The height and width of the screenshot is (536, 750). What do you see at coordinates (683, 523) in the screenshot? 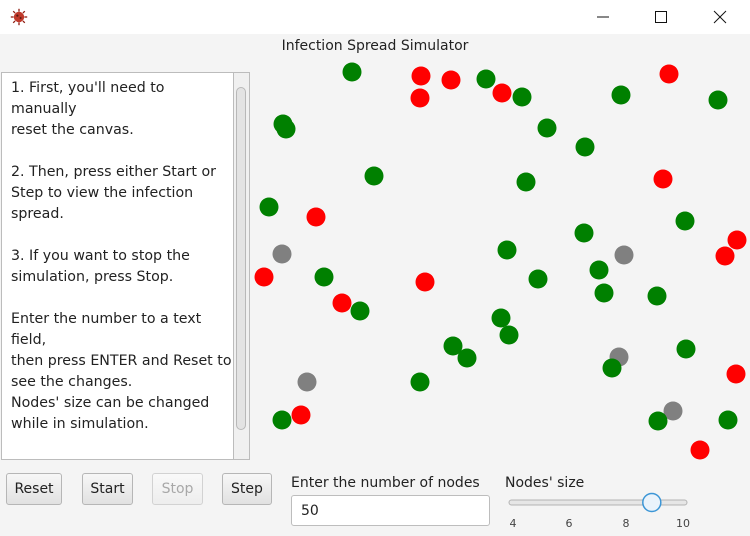
I see `slider-tick-label: 10` at bounding box center [683, 523].